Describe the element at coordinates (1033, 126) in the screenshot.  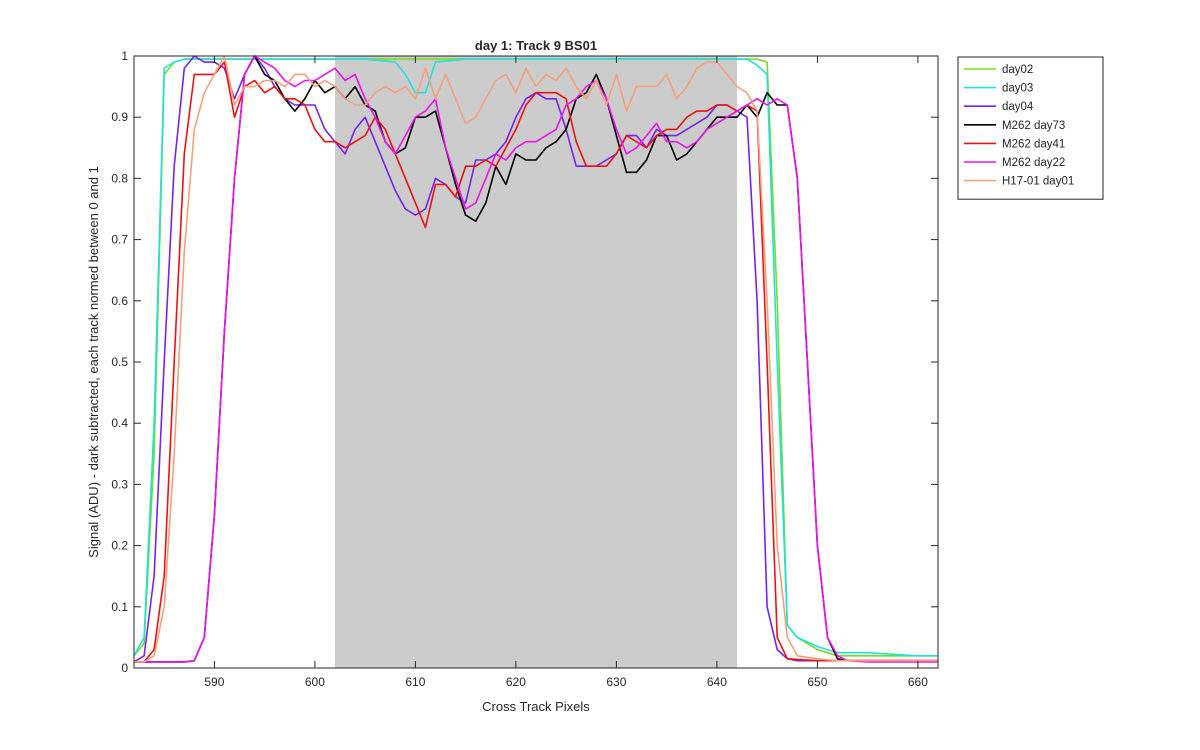
I see `legend-label: M262 day73` at that location.